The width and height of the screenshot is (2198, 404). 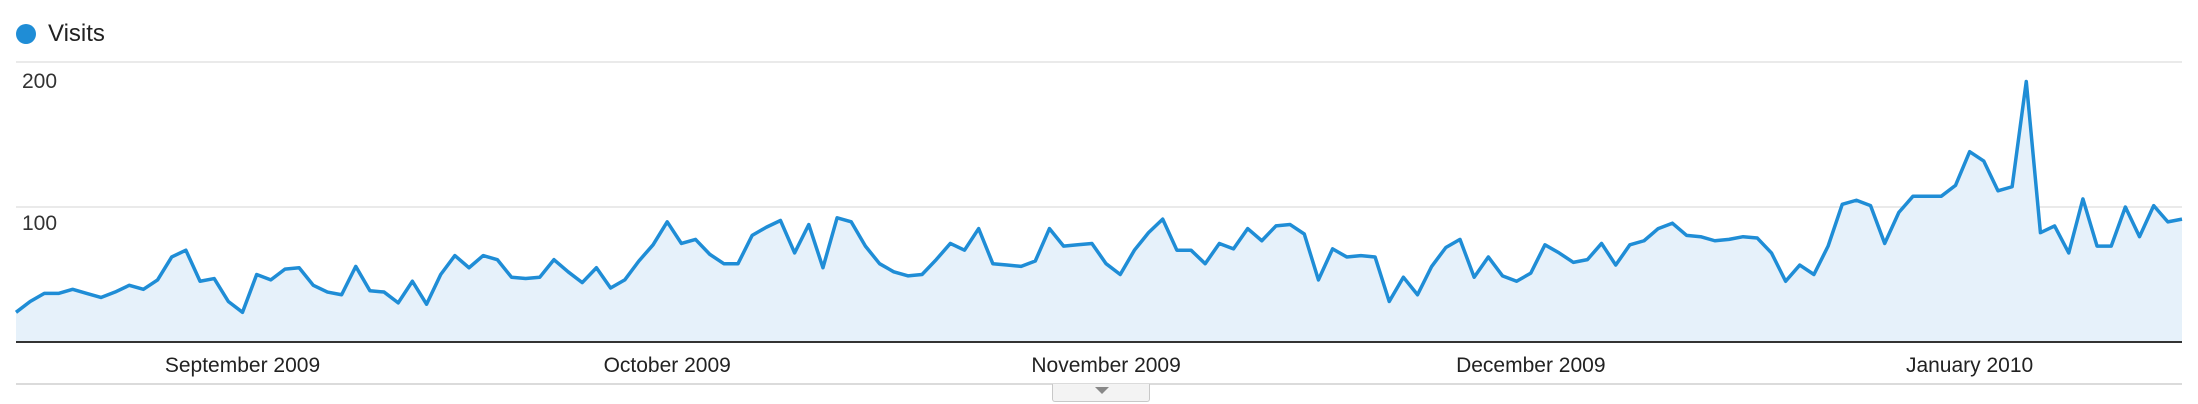 I want to click on legend-label: Visits, so click(x=76, y=33).